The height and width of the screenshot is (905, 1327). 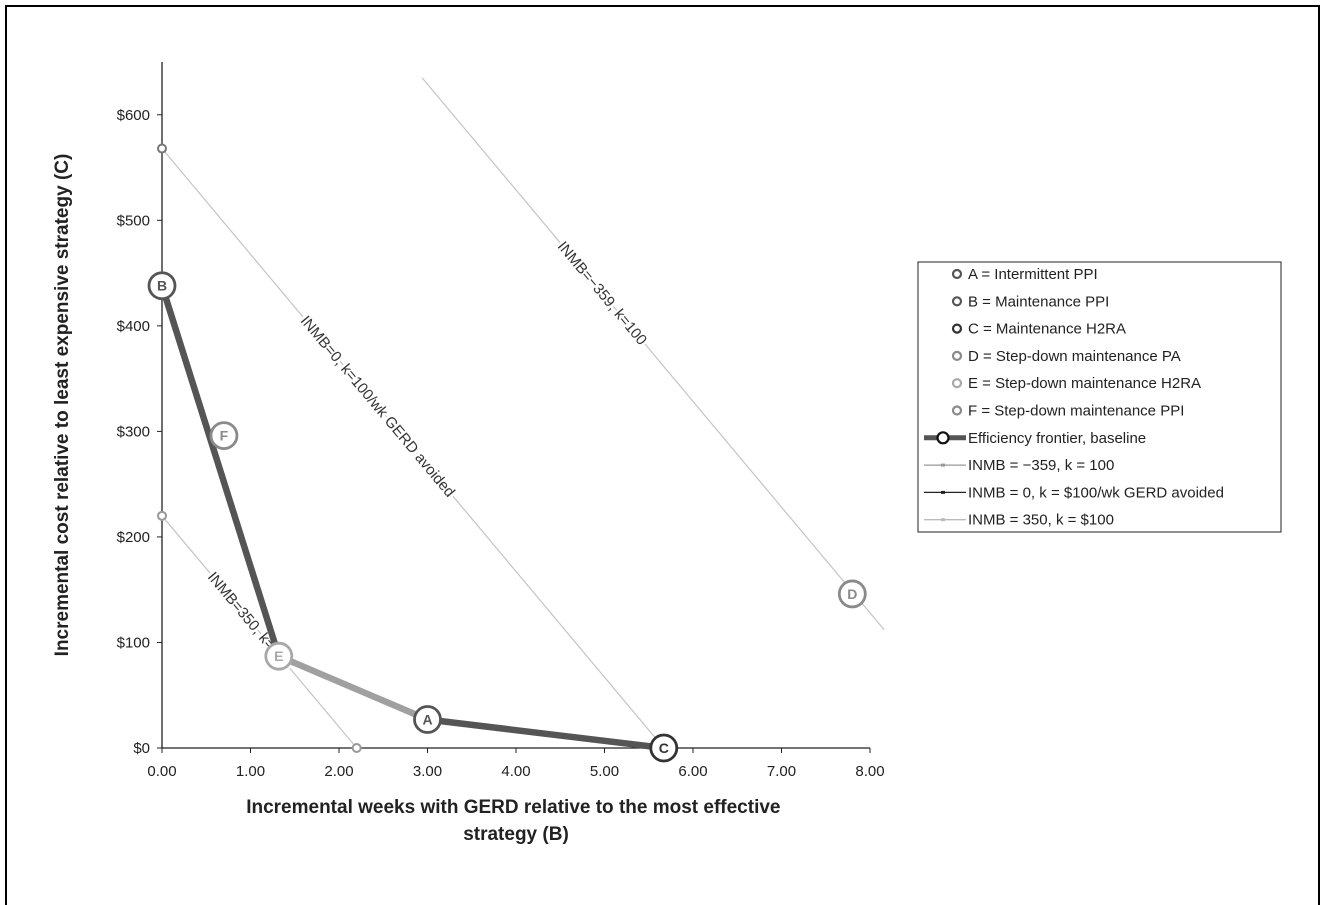 What do you see at coordinates (1041, 520) in the screenshot?
I see `legend-entry: INMB = 350, k = $100` at bounding box center [1041, 520].